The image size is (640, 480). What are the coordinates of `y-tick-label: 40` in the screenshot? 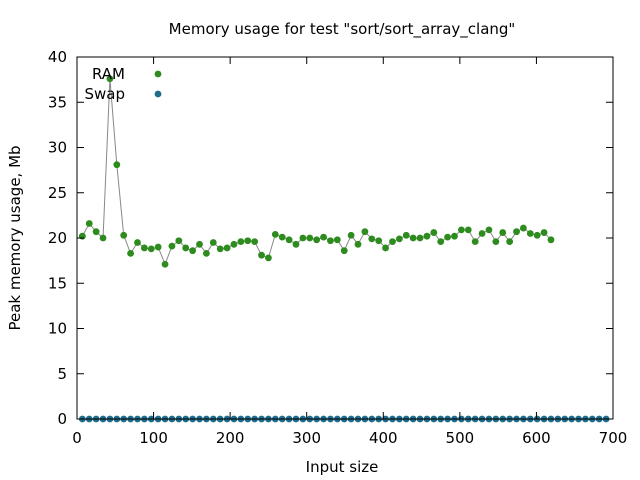 It's located at (57, 57).